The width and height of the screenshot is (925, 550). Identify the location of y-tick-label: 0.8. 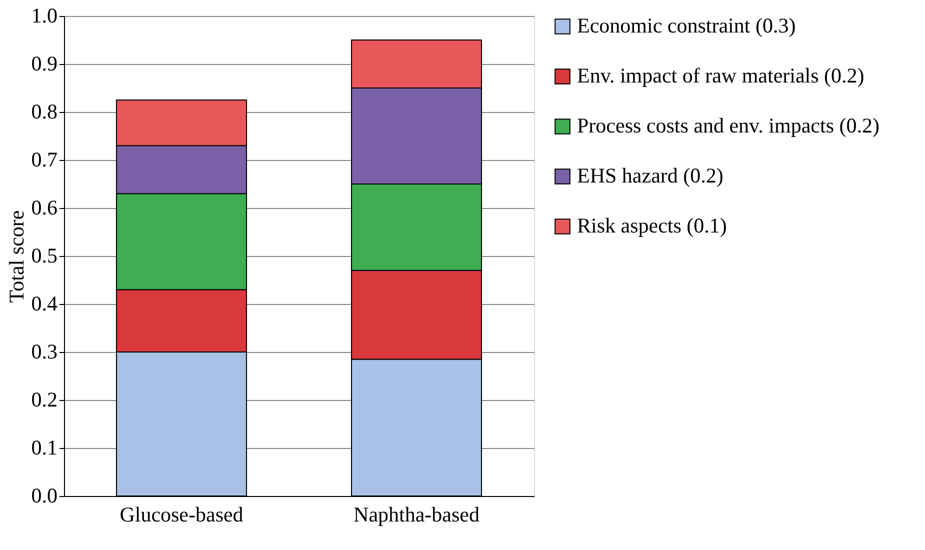
(44, 112).